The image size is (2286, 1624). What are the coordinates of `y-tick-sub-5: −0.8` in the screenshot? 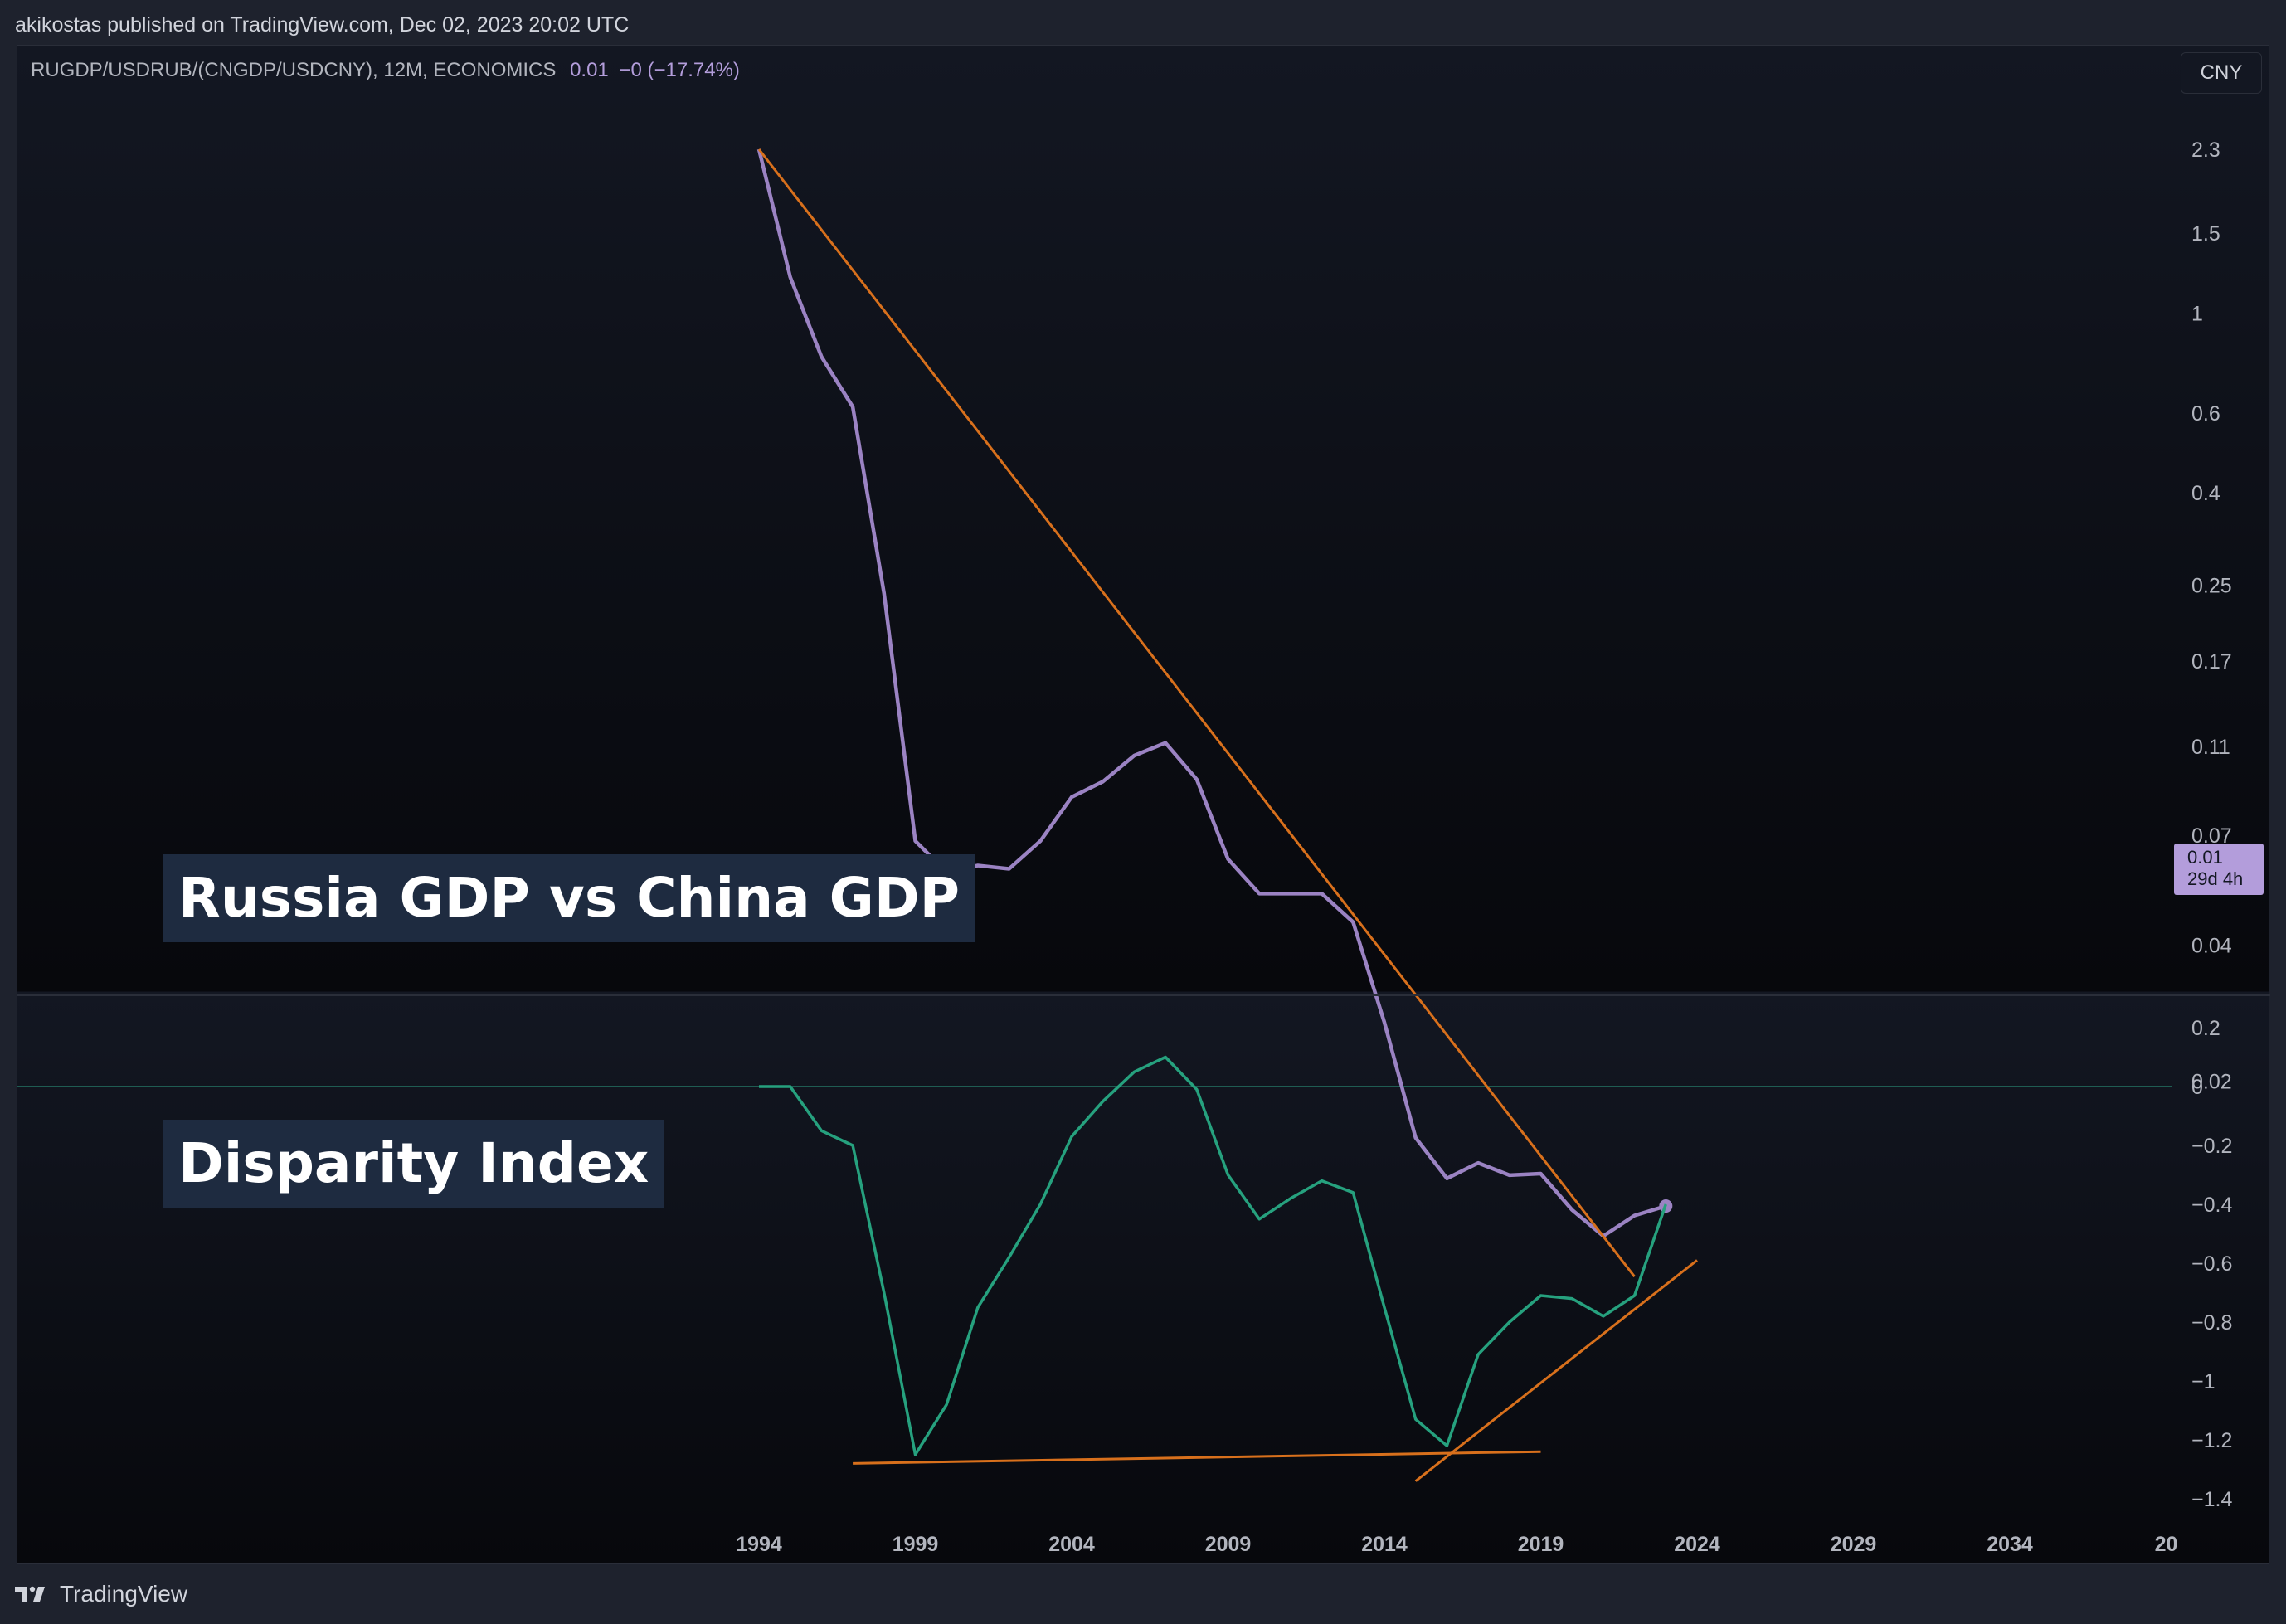 It's located at (2212, 1323).